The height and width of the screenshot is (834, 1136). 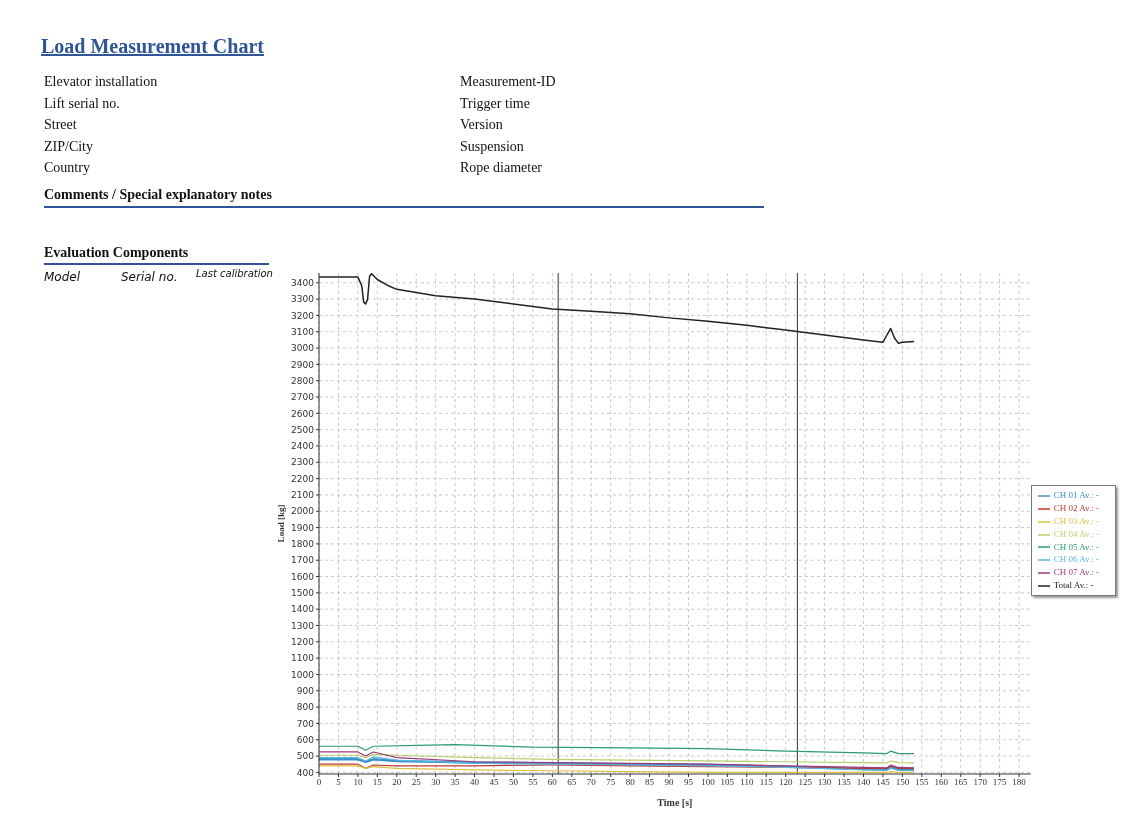 I want to click on text: Load Measurement Chart, so click(x=152, y=46).